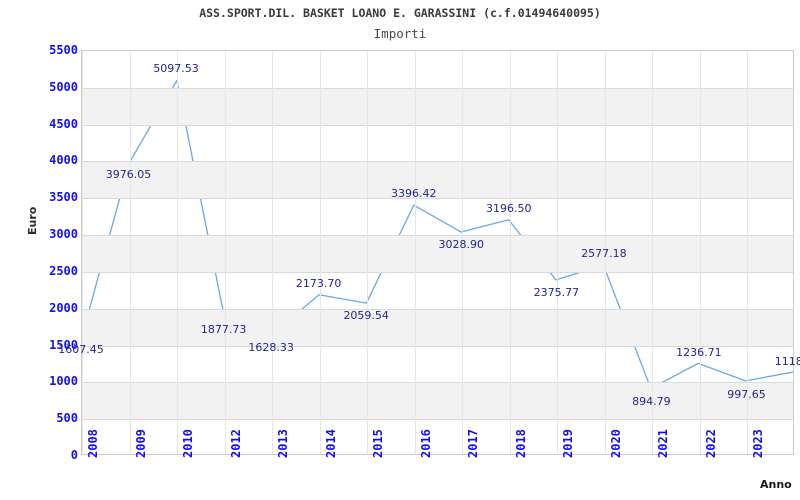 The height and width of the screenshot is (500, 800). I want to click on x-axis-tick-label: 2021, so click(663, 443).